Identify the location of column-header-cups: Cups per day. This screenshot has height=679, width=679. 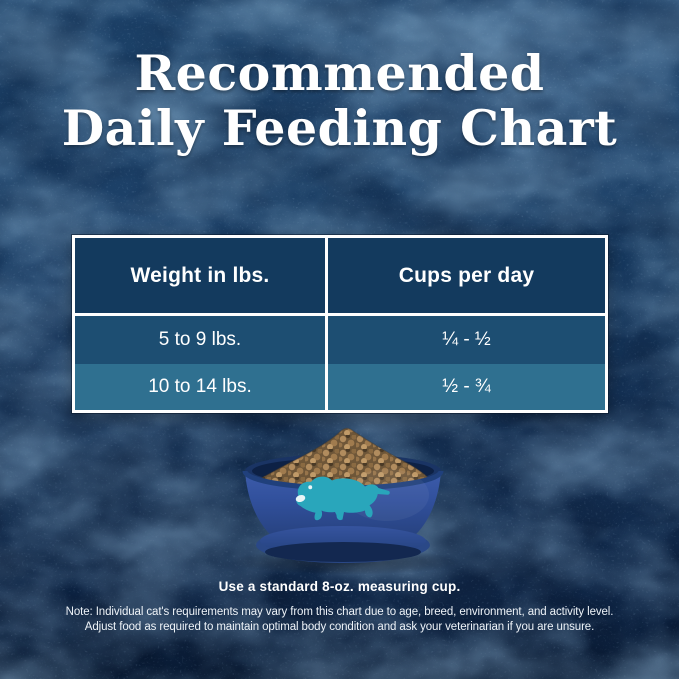
(466, 277).